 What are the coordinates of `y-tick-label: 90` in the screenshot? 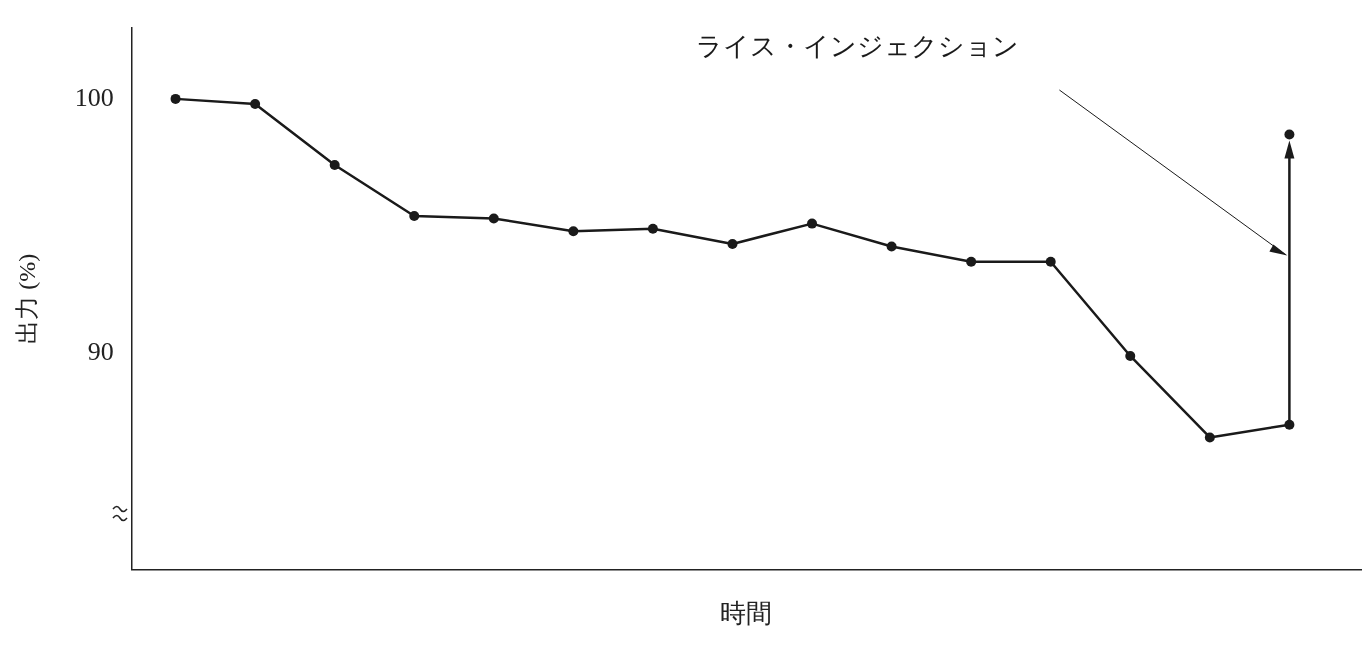 It's located at (100, 352).